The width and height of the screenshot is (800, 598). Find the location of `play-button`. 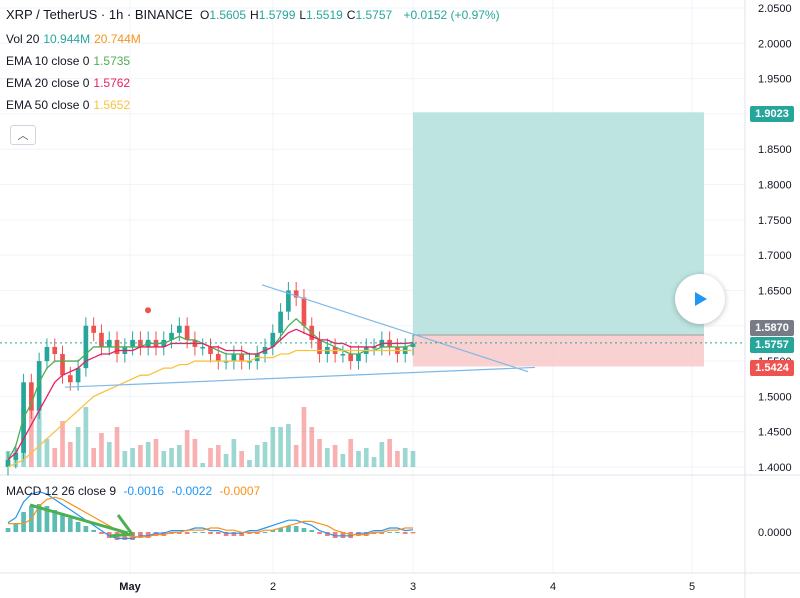

play-button is located at coordinates (700, 299).